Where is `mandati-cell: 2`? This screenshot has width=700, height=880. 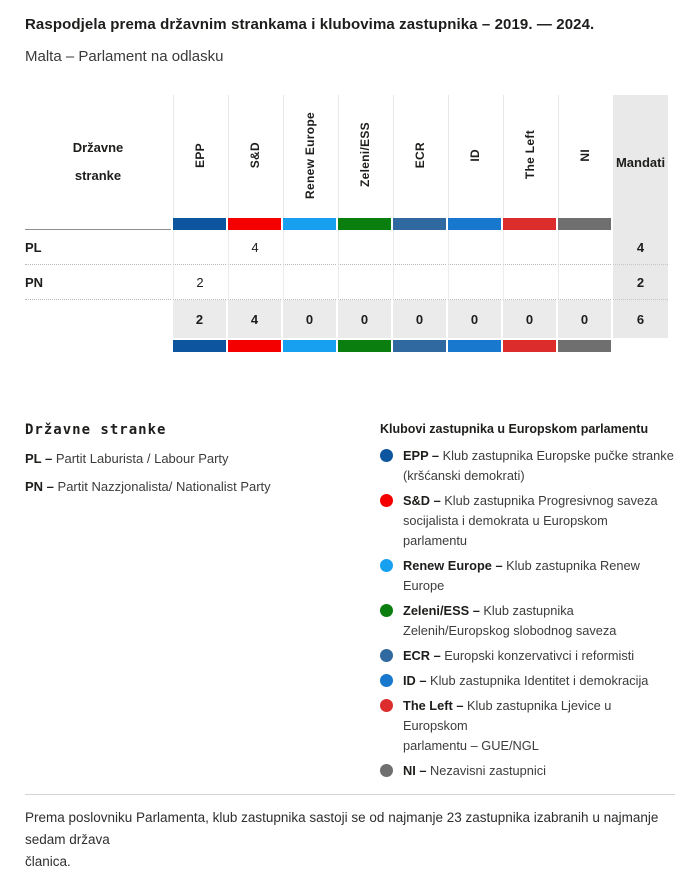
mandati-cell: 2 is located at coordinates (640, 282).